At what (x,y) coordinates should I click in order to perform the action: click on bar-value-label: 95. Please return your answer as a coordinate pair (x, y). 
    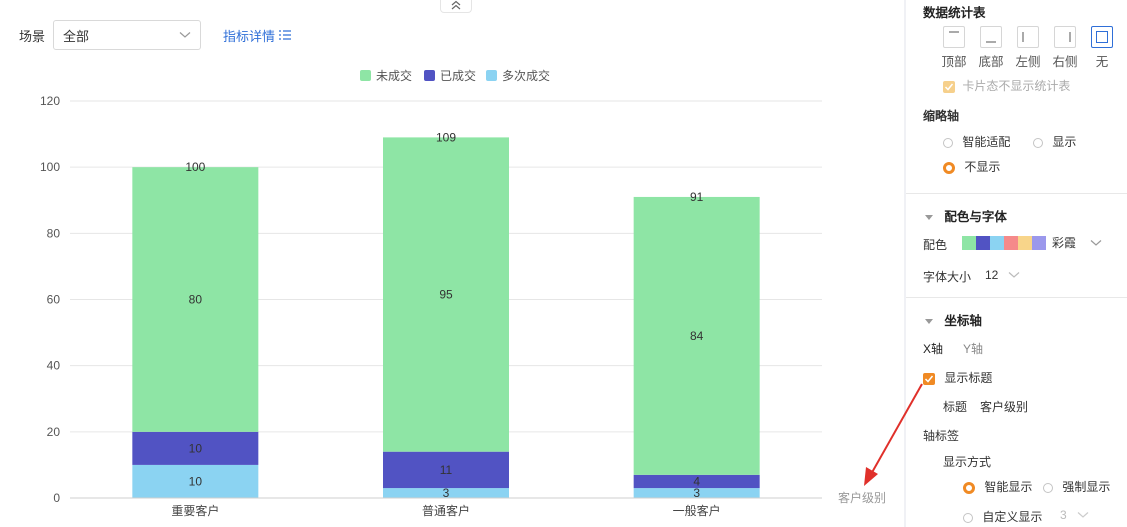
    Looking at the image, I should click on (446, 295).